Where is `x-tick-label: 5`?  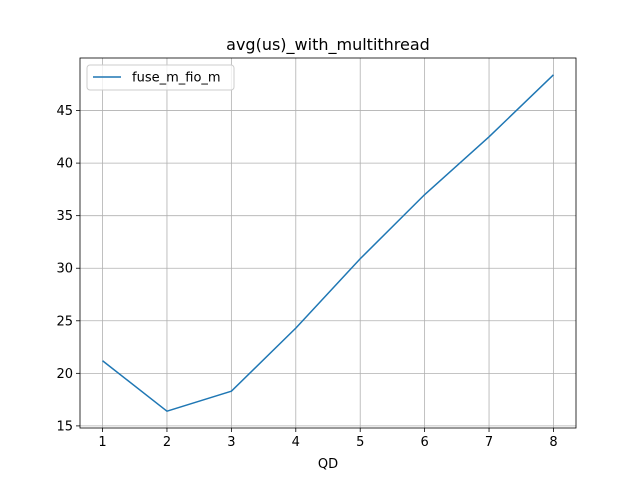 x-tick-label: 5 is located at coordinates (360, 442).